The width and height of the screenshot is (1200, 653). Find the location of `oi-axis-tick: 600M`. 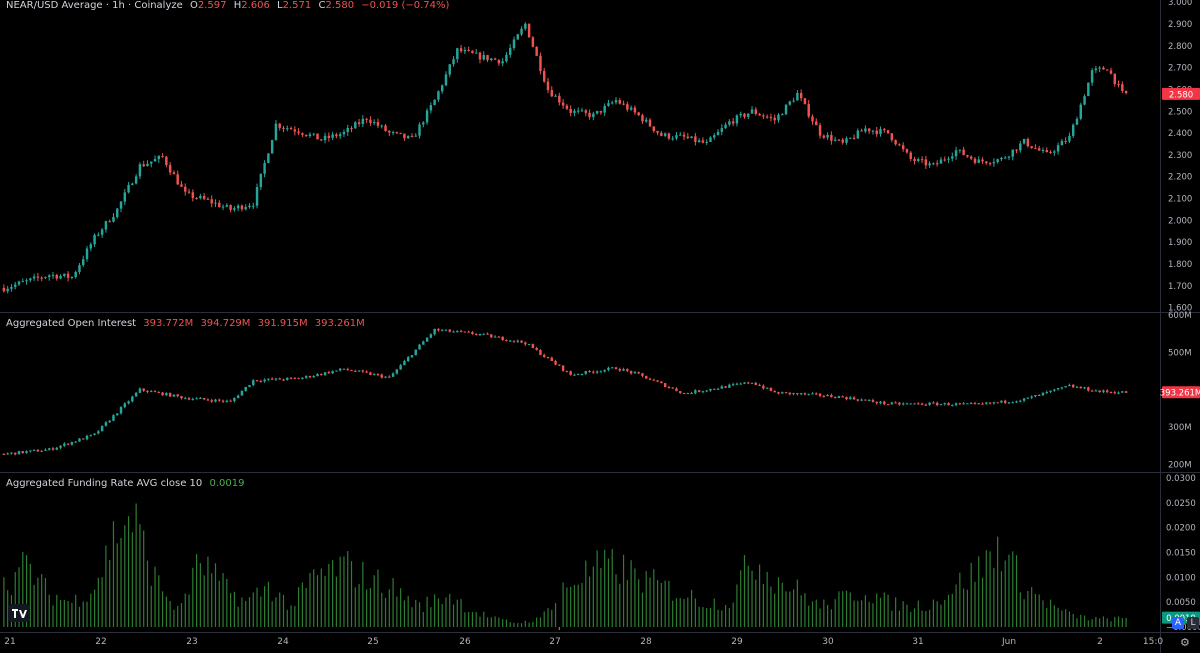

oi-axis-tick: 600M is located at coordinates (1180, 316).